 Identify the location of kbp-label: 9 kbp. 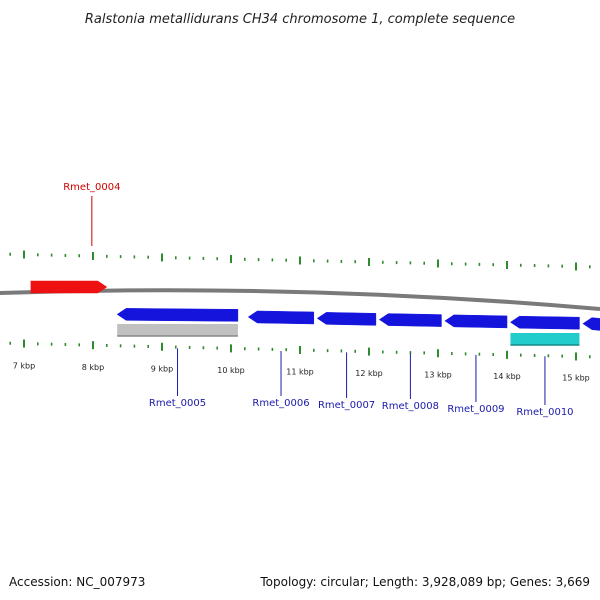
(162, 369).